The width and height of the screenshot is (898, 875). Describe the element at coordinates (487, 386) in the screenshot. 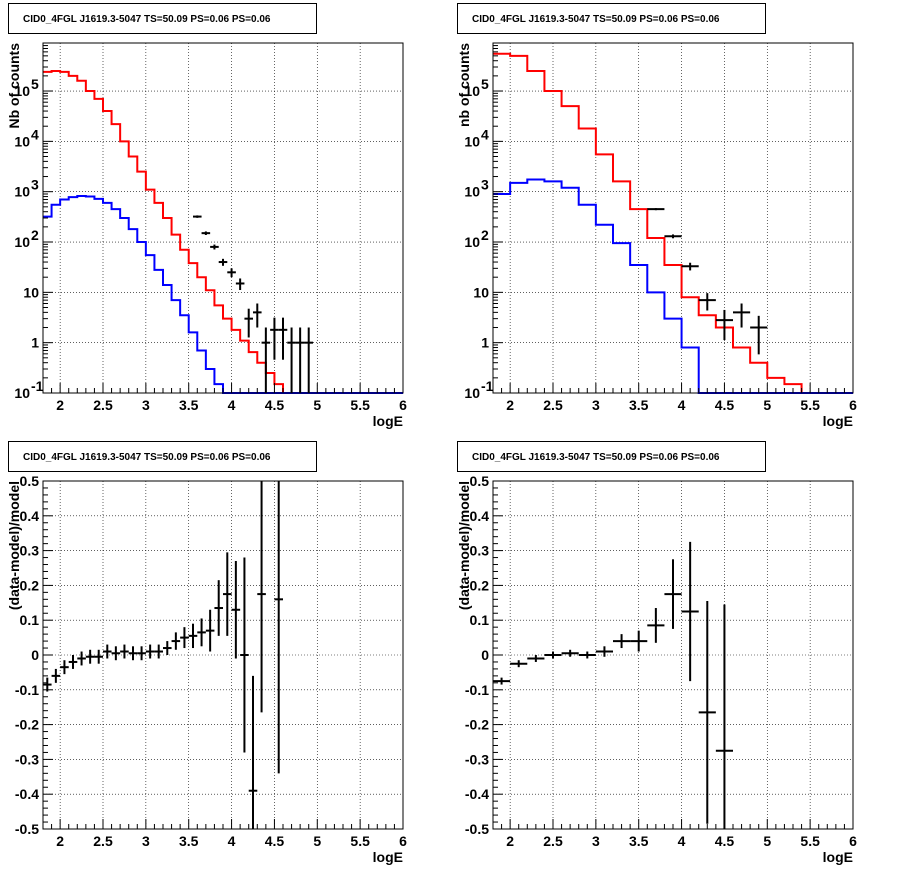

I see `y-tick-exponent: -1` at that location.